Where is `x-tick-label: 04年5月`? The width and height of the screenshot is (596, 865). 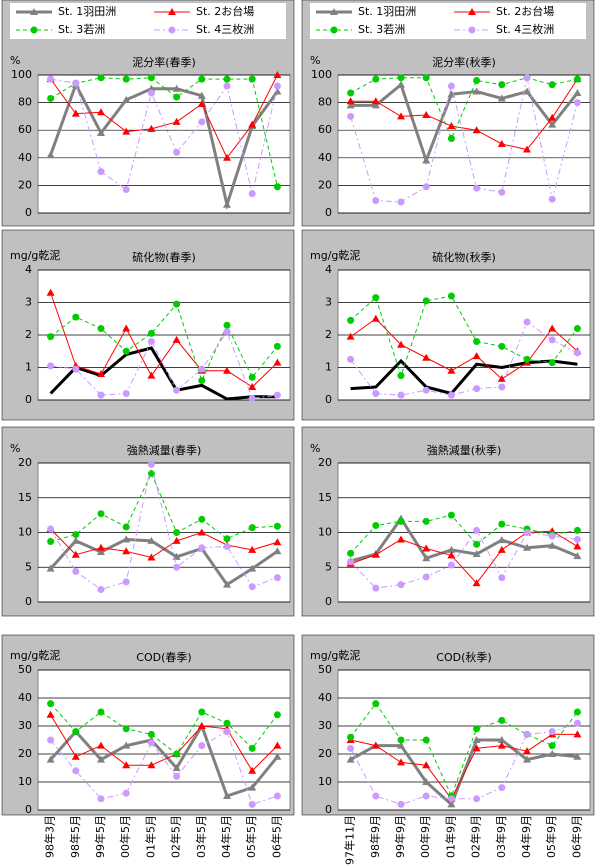
x-tick-label: 04年5月 is located at coordinates (226, 836).